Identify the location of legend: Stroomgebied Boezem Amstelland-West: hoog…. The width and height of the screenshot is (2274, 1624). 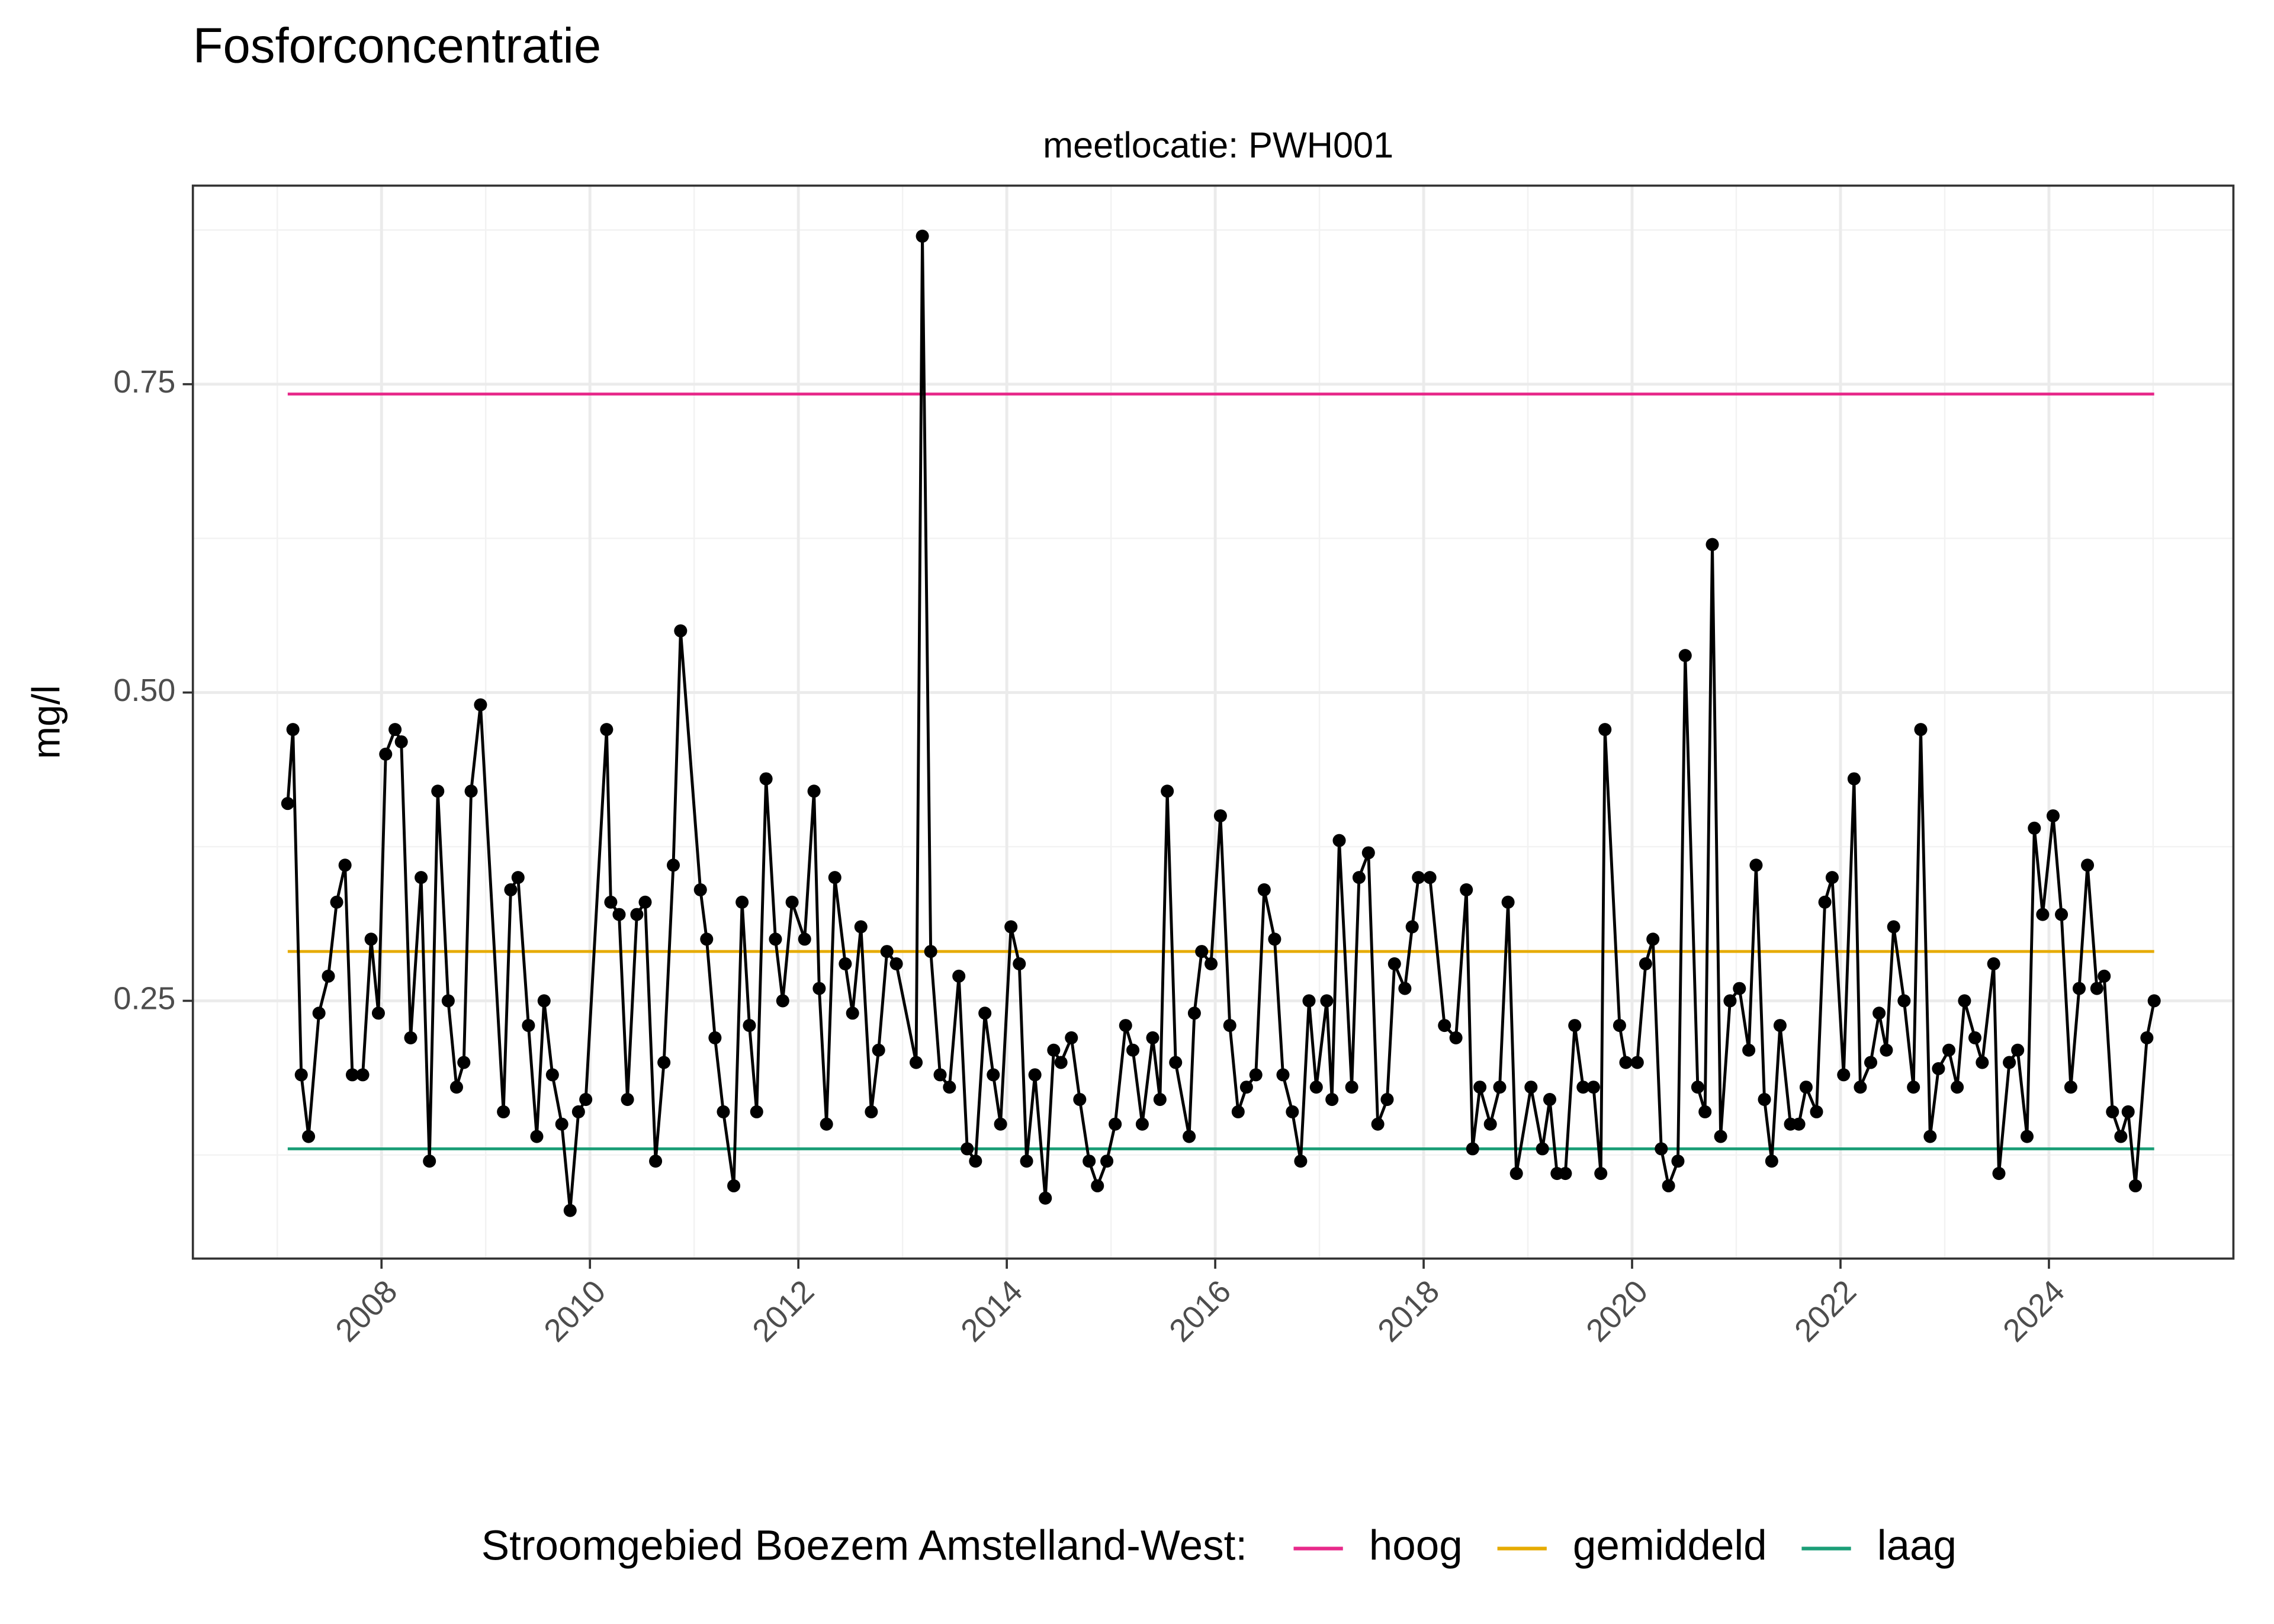
(1219, 1545).